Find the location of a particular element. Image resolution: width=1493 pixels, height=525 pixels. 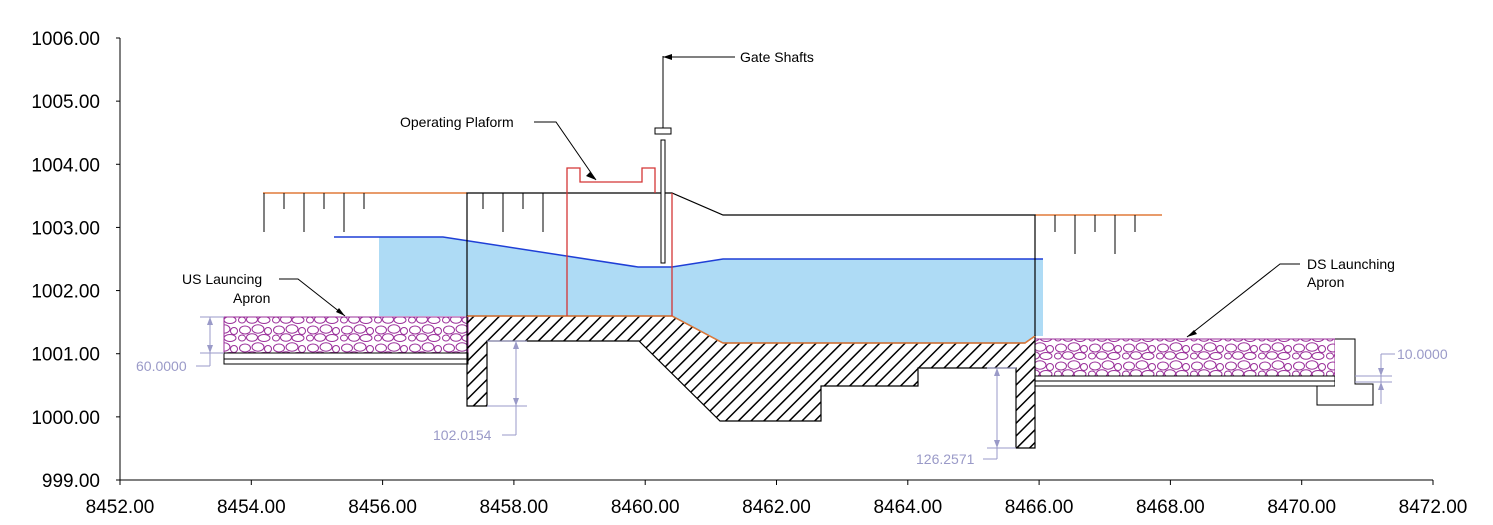

ds-ground-hatch is located at coordinates (1095, 234).